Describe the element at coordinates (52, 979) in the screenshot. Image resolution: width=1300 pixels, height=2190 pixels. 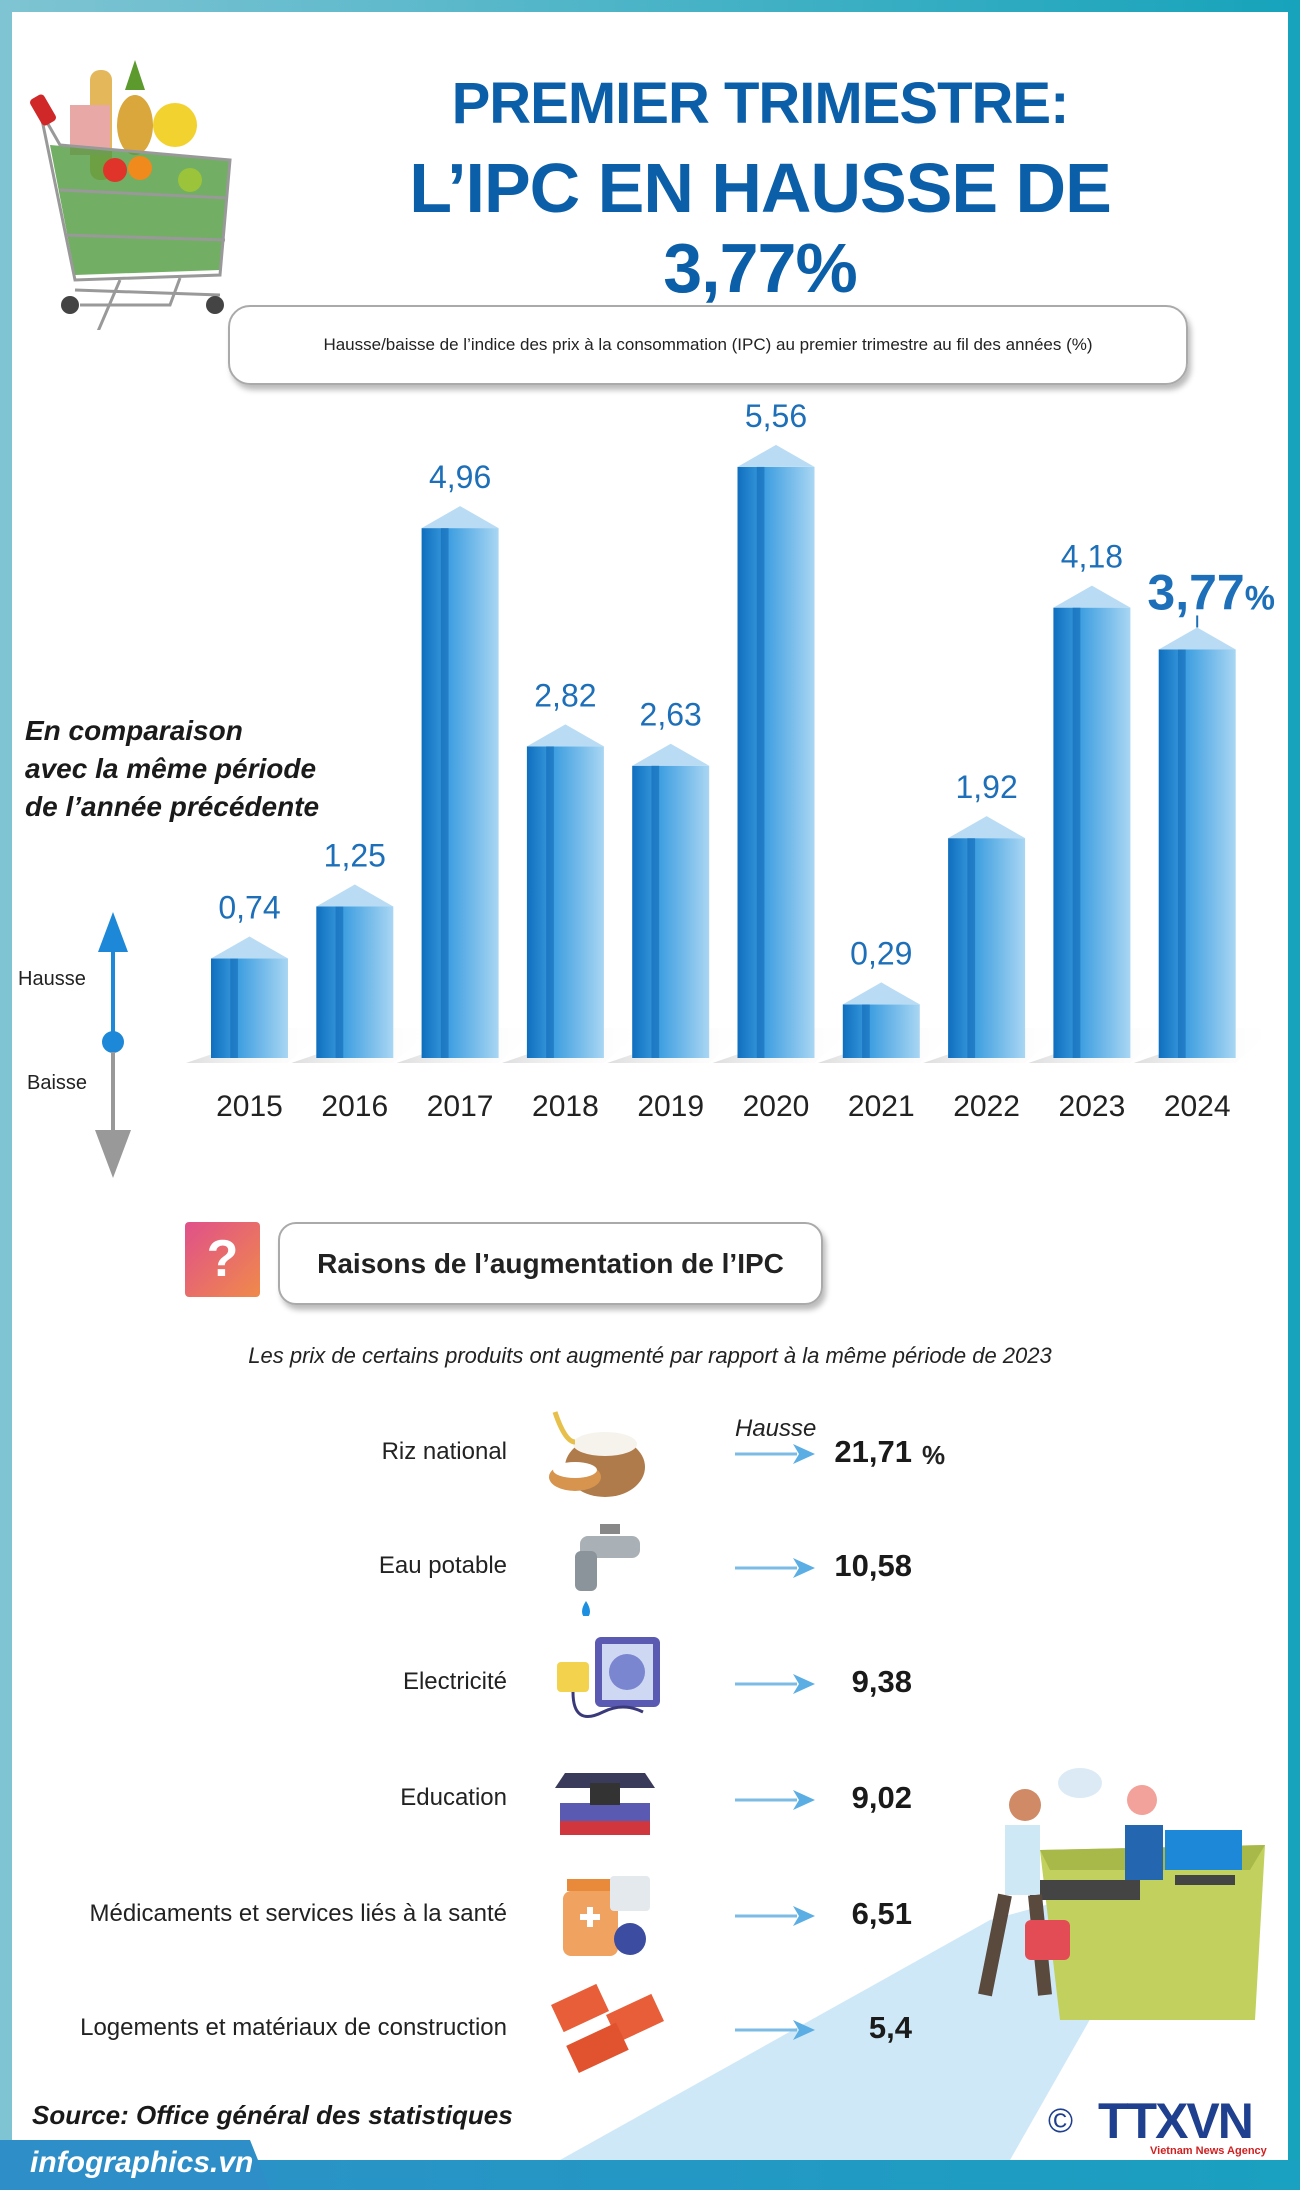
I see `hausse-axis-label: Hausse` at that location.